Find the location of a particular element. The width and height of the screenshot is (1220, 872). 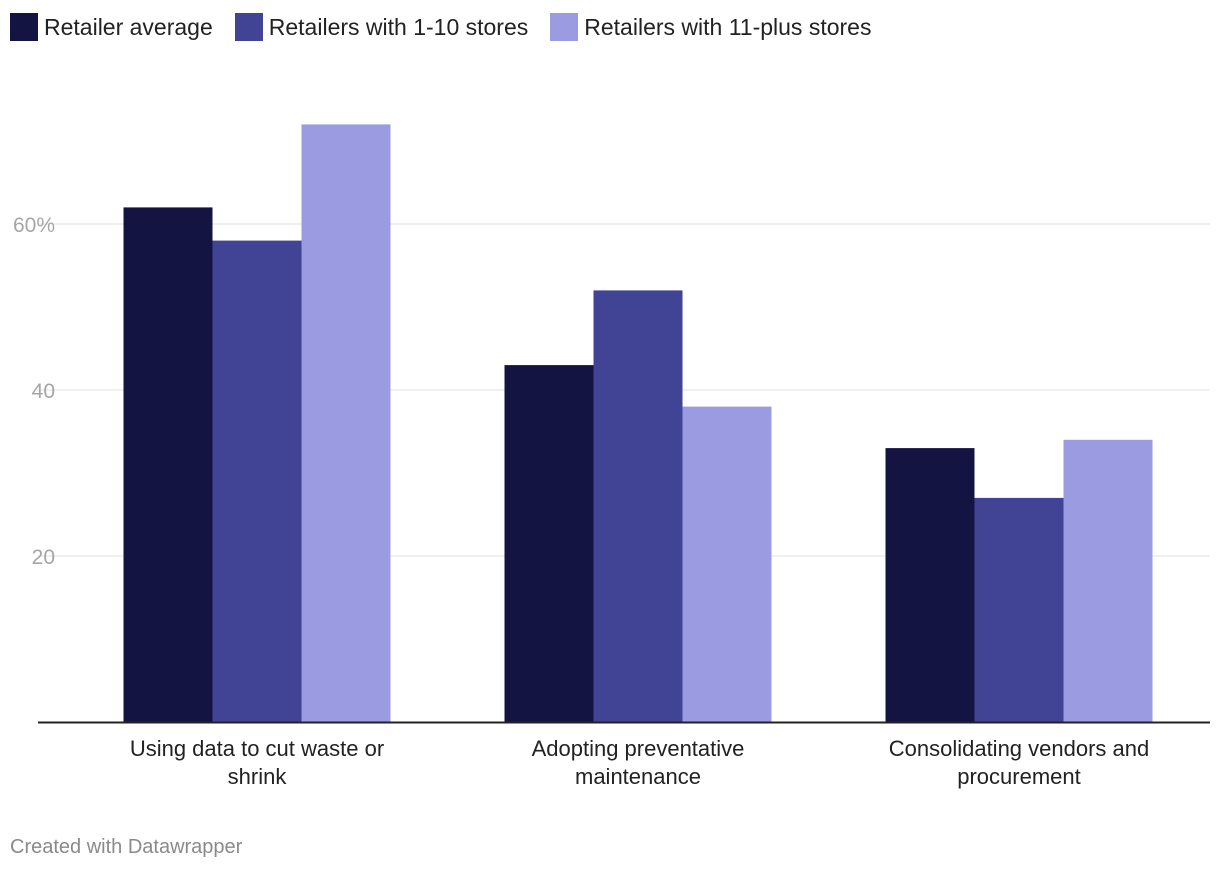

legend-item-1-10-stores: Retailers with 1-10 stores is located at coordinates (381, 27).